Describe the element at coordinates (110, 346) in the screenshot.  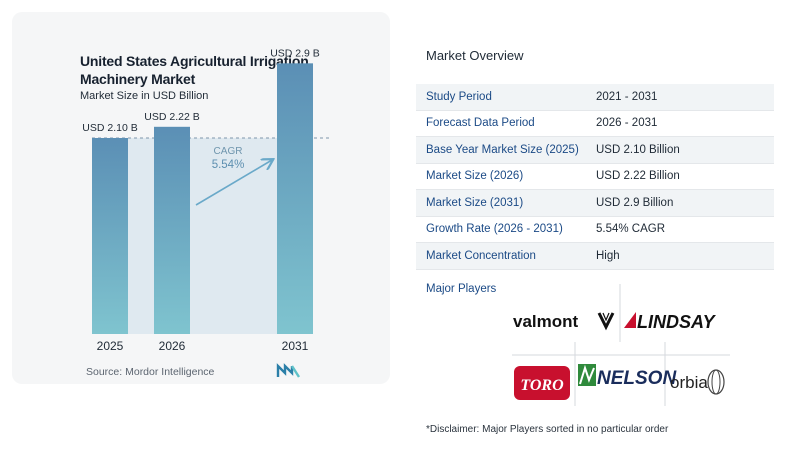
I see `x-tick-label: 2025` at that location.